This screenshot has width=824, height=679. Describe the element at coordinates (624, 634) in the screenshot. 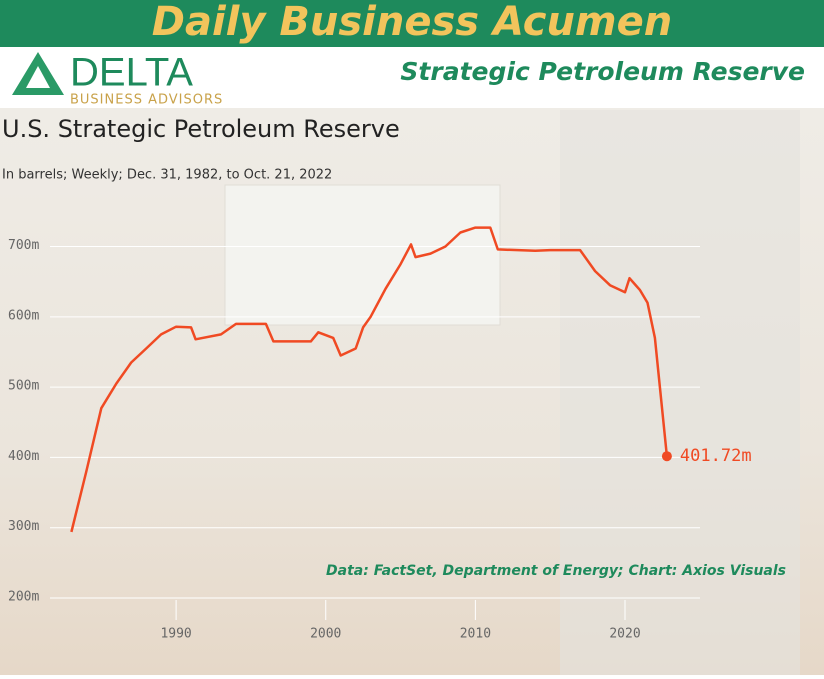

I see `x-tick-label: 2020` at that location.